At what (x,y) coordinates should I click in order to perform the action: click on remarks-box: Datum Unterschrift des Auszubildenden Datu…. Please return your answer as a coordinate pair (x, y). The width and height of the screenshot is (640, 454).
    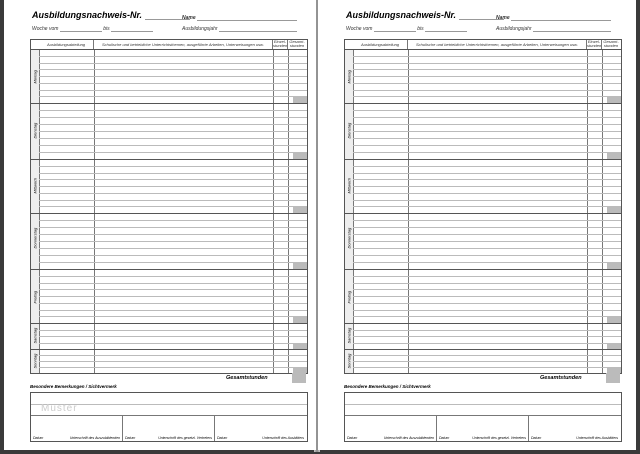
    Looking at the image, I should click on (483, 417).